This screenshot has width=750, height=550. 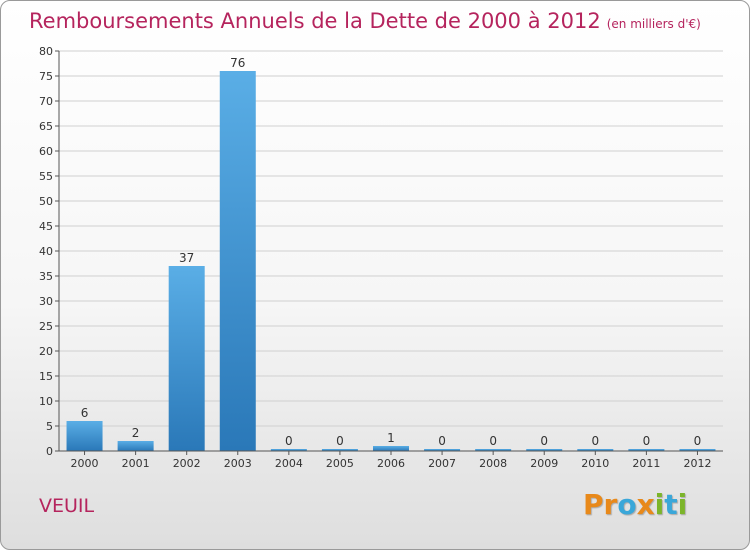 What do you see at coordinates (340, 463) in the screenshot?
I see `x-tick-label: 2005` at bounding box center [340, 463].